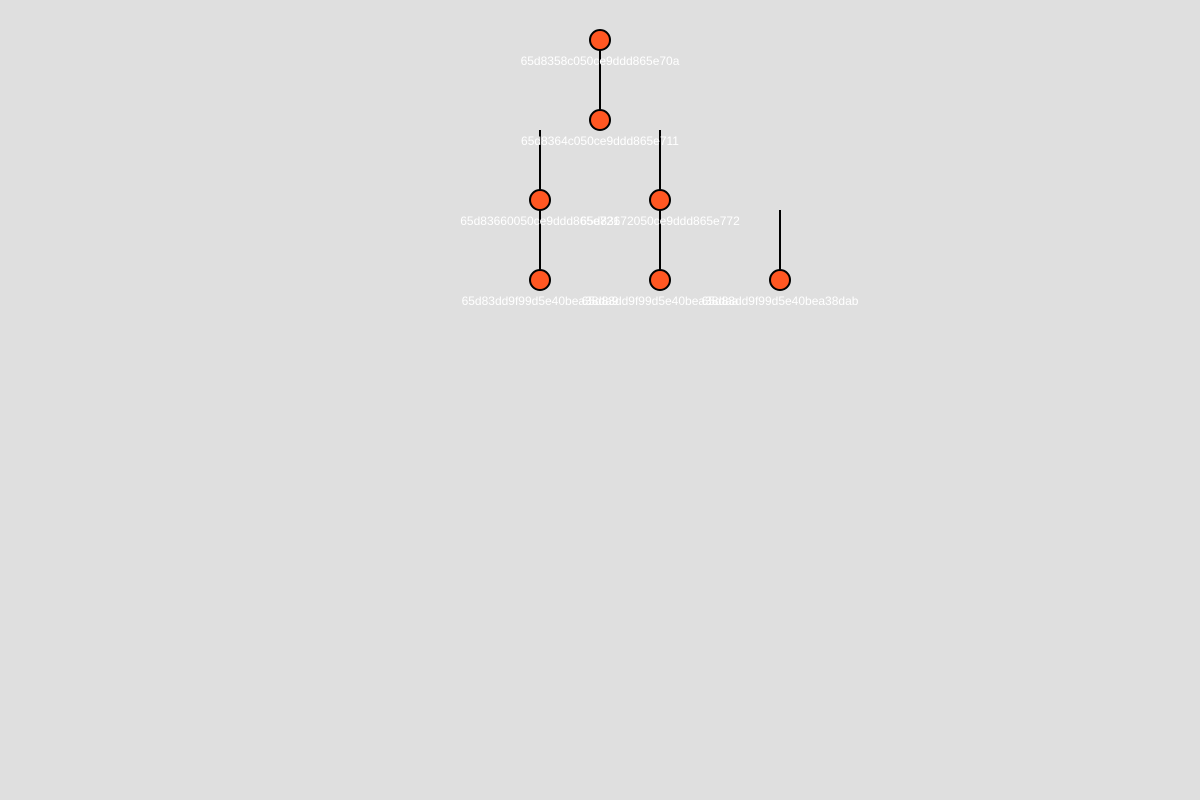 The height and width of the screenshot is (800, 1200). What do you see at coordinates (540, 221) in the screenshot?
I see `tree-node-label-2: 65d83660050ce9ddd865e721` at bounding box center [540, 221].